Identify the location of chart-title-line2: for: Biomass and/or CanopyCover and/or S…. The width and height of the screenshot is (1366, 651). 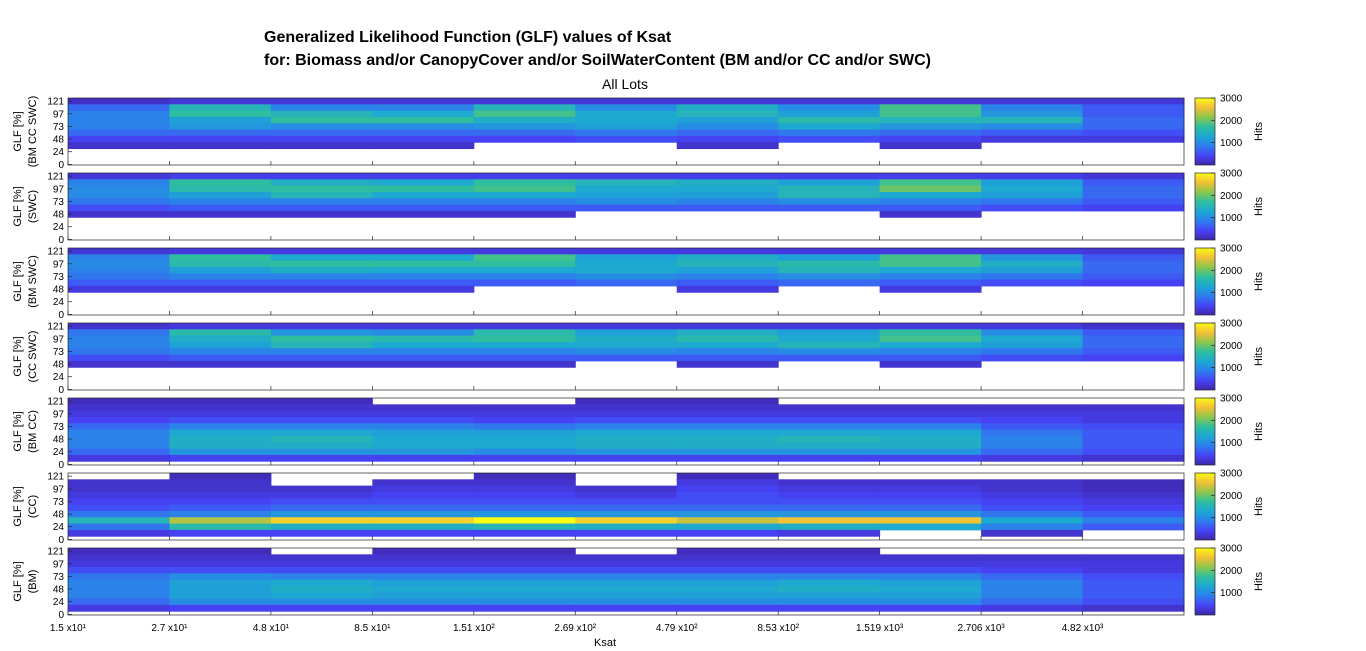
(597, 60).